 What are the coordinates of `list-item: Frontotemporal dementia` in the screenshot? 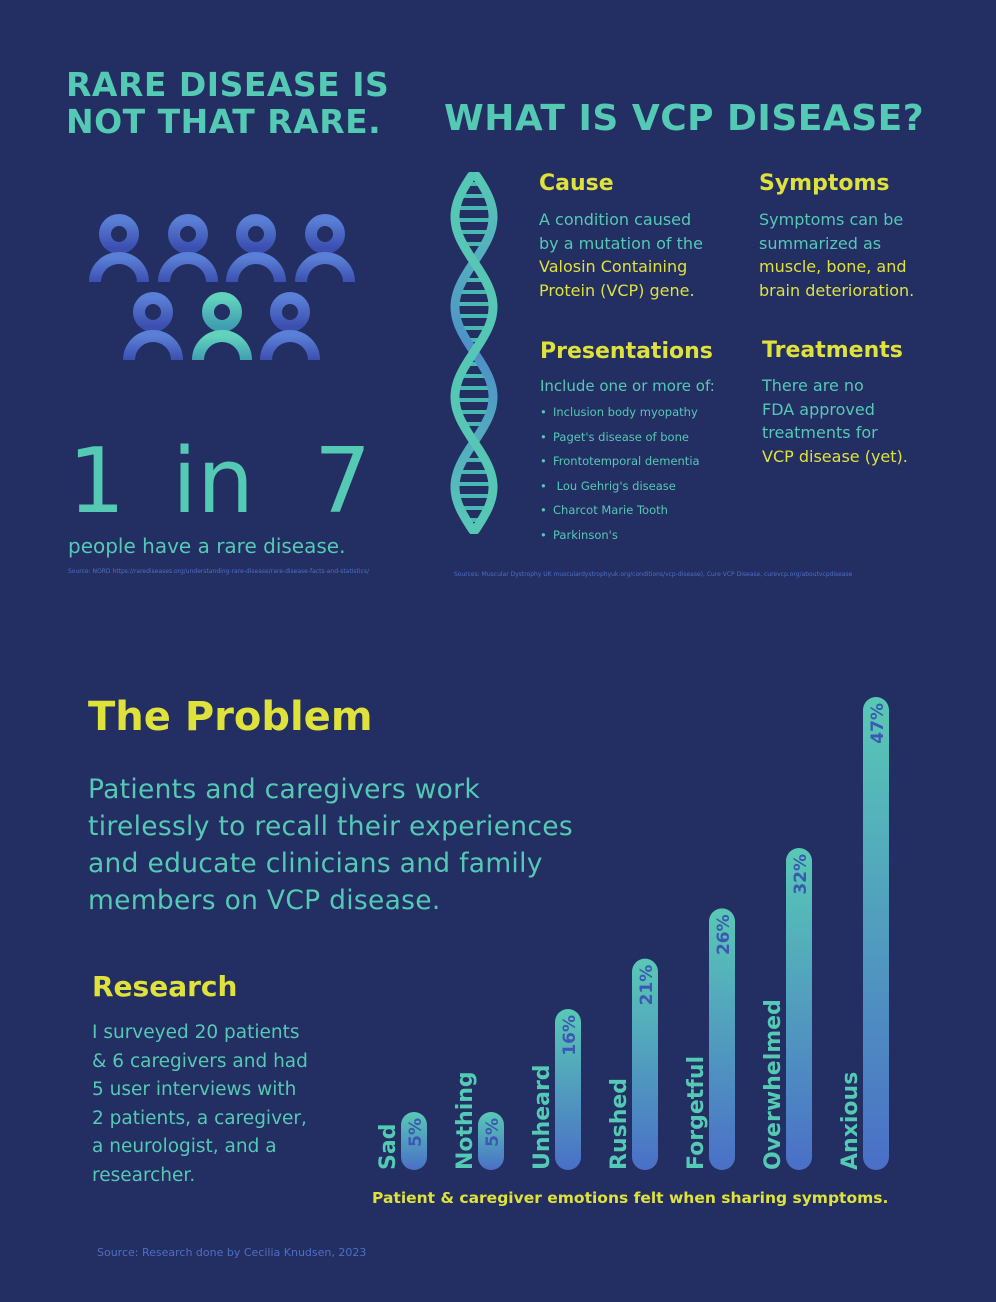 It's located at (620, 465).